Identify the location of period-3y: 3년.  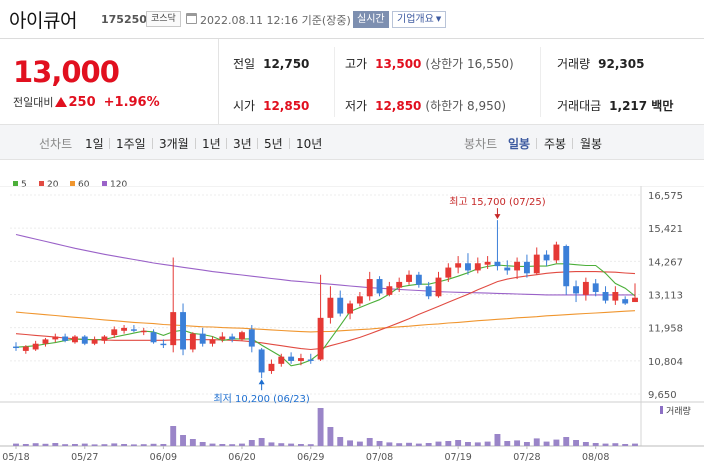
(242, 144).